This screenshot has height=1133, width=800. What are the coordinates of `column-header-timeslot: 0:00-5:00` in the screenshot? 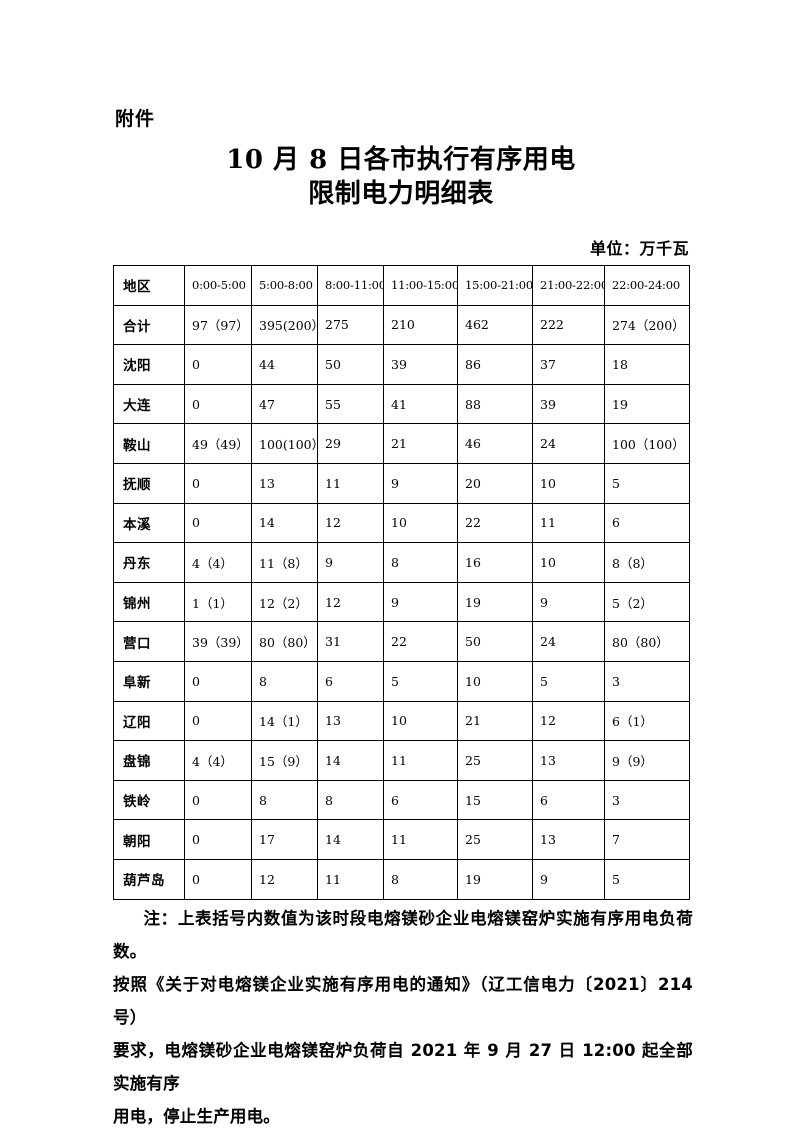 It's located at (218, 285).